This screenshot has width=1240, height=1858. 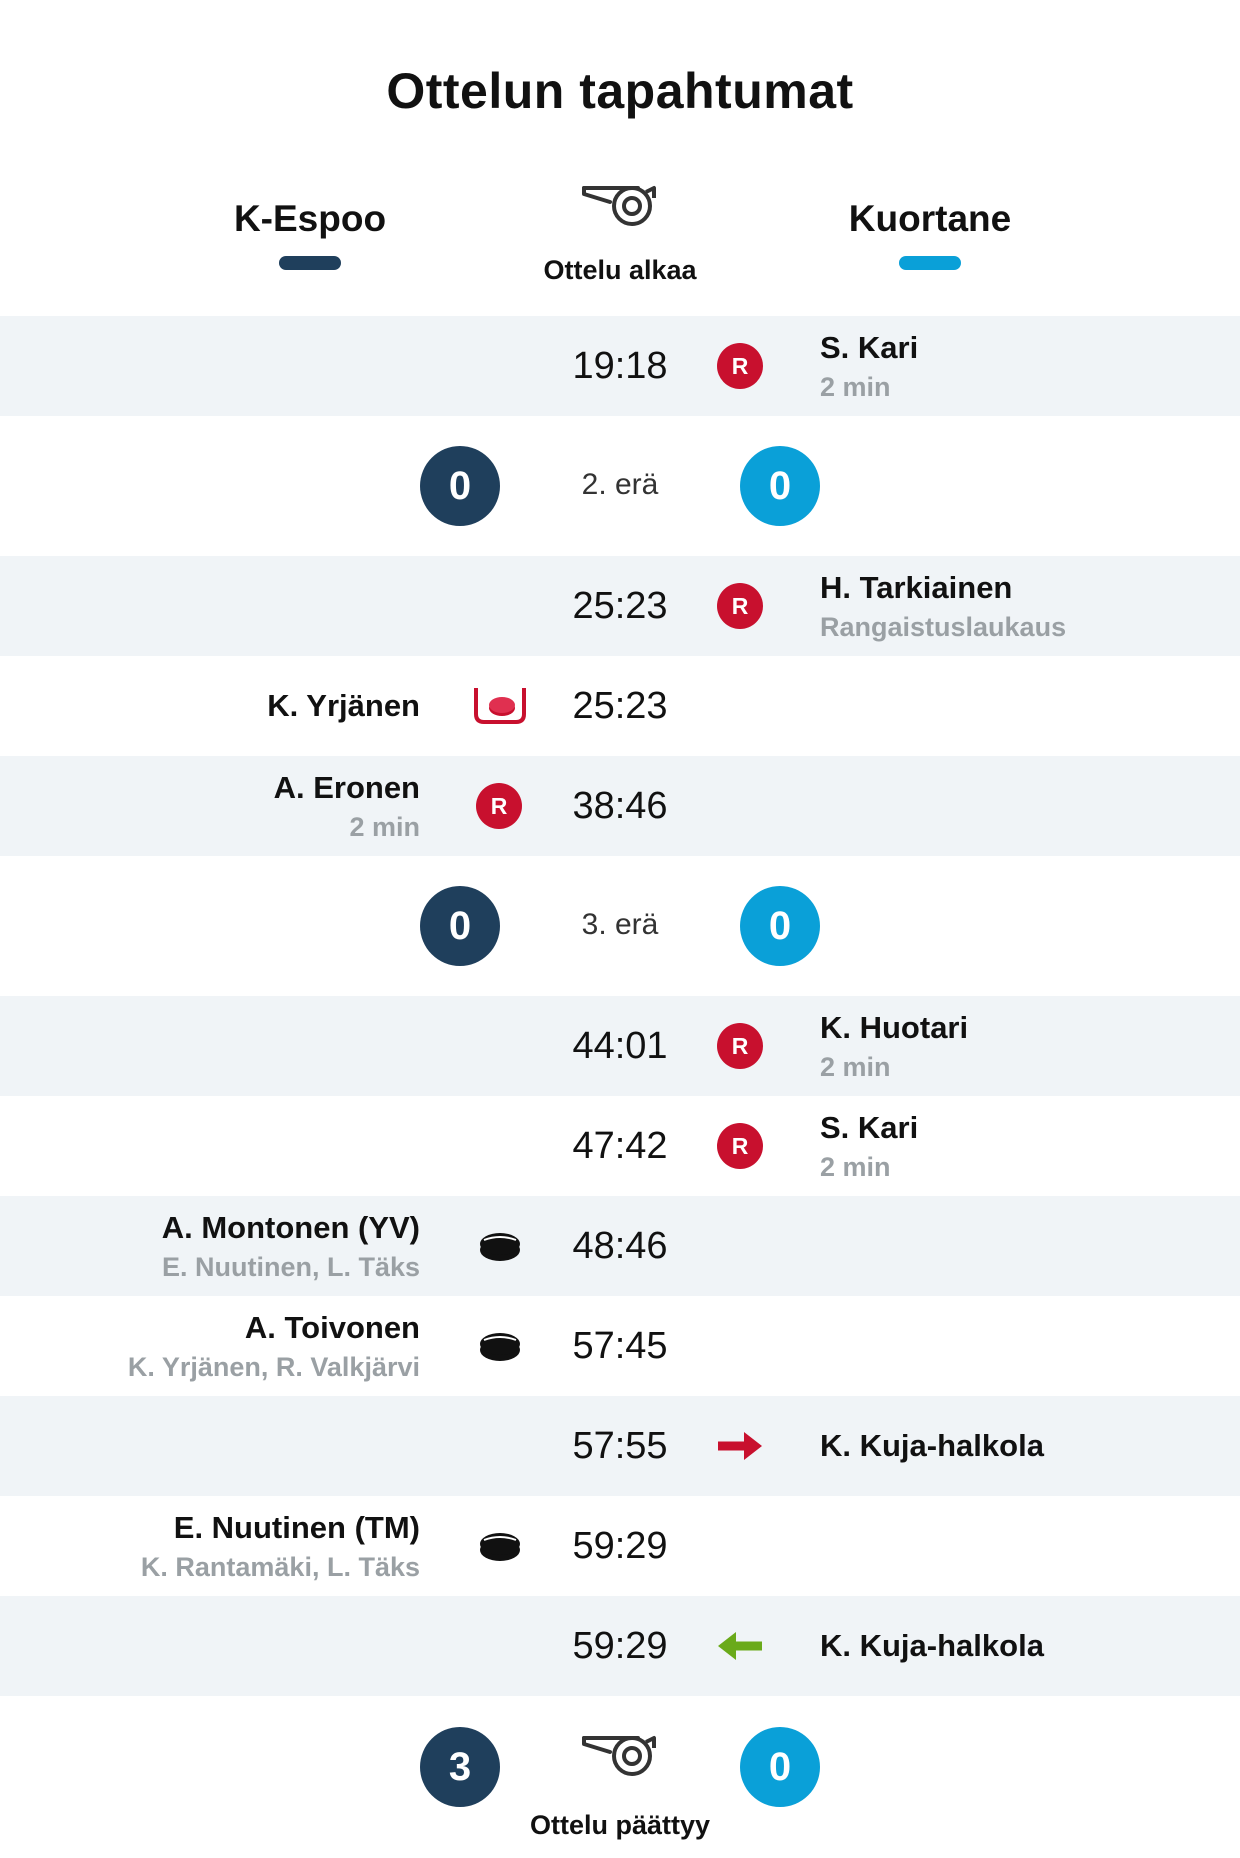 I want to click on event-row: K. Yrjänen 25:23, so click(x=620, y=706).